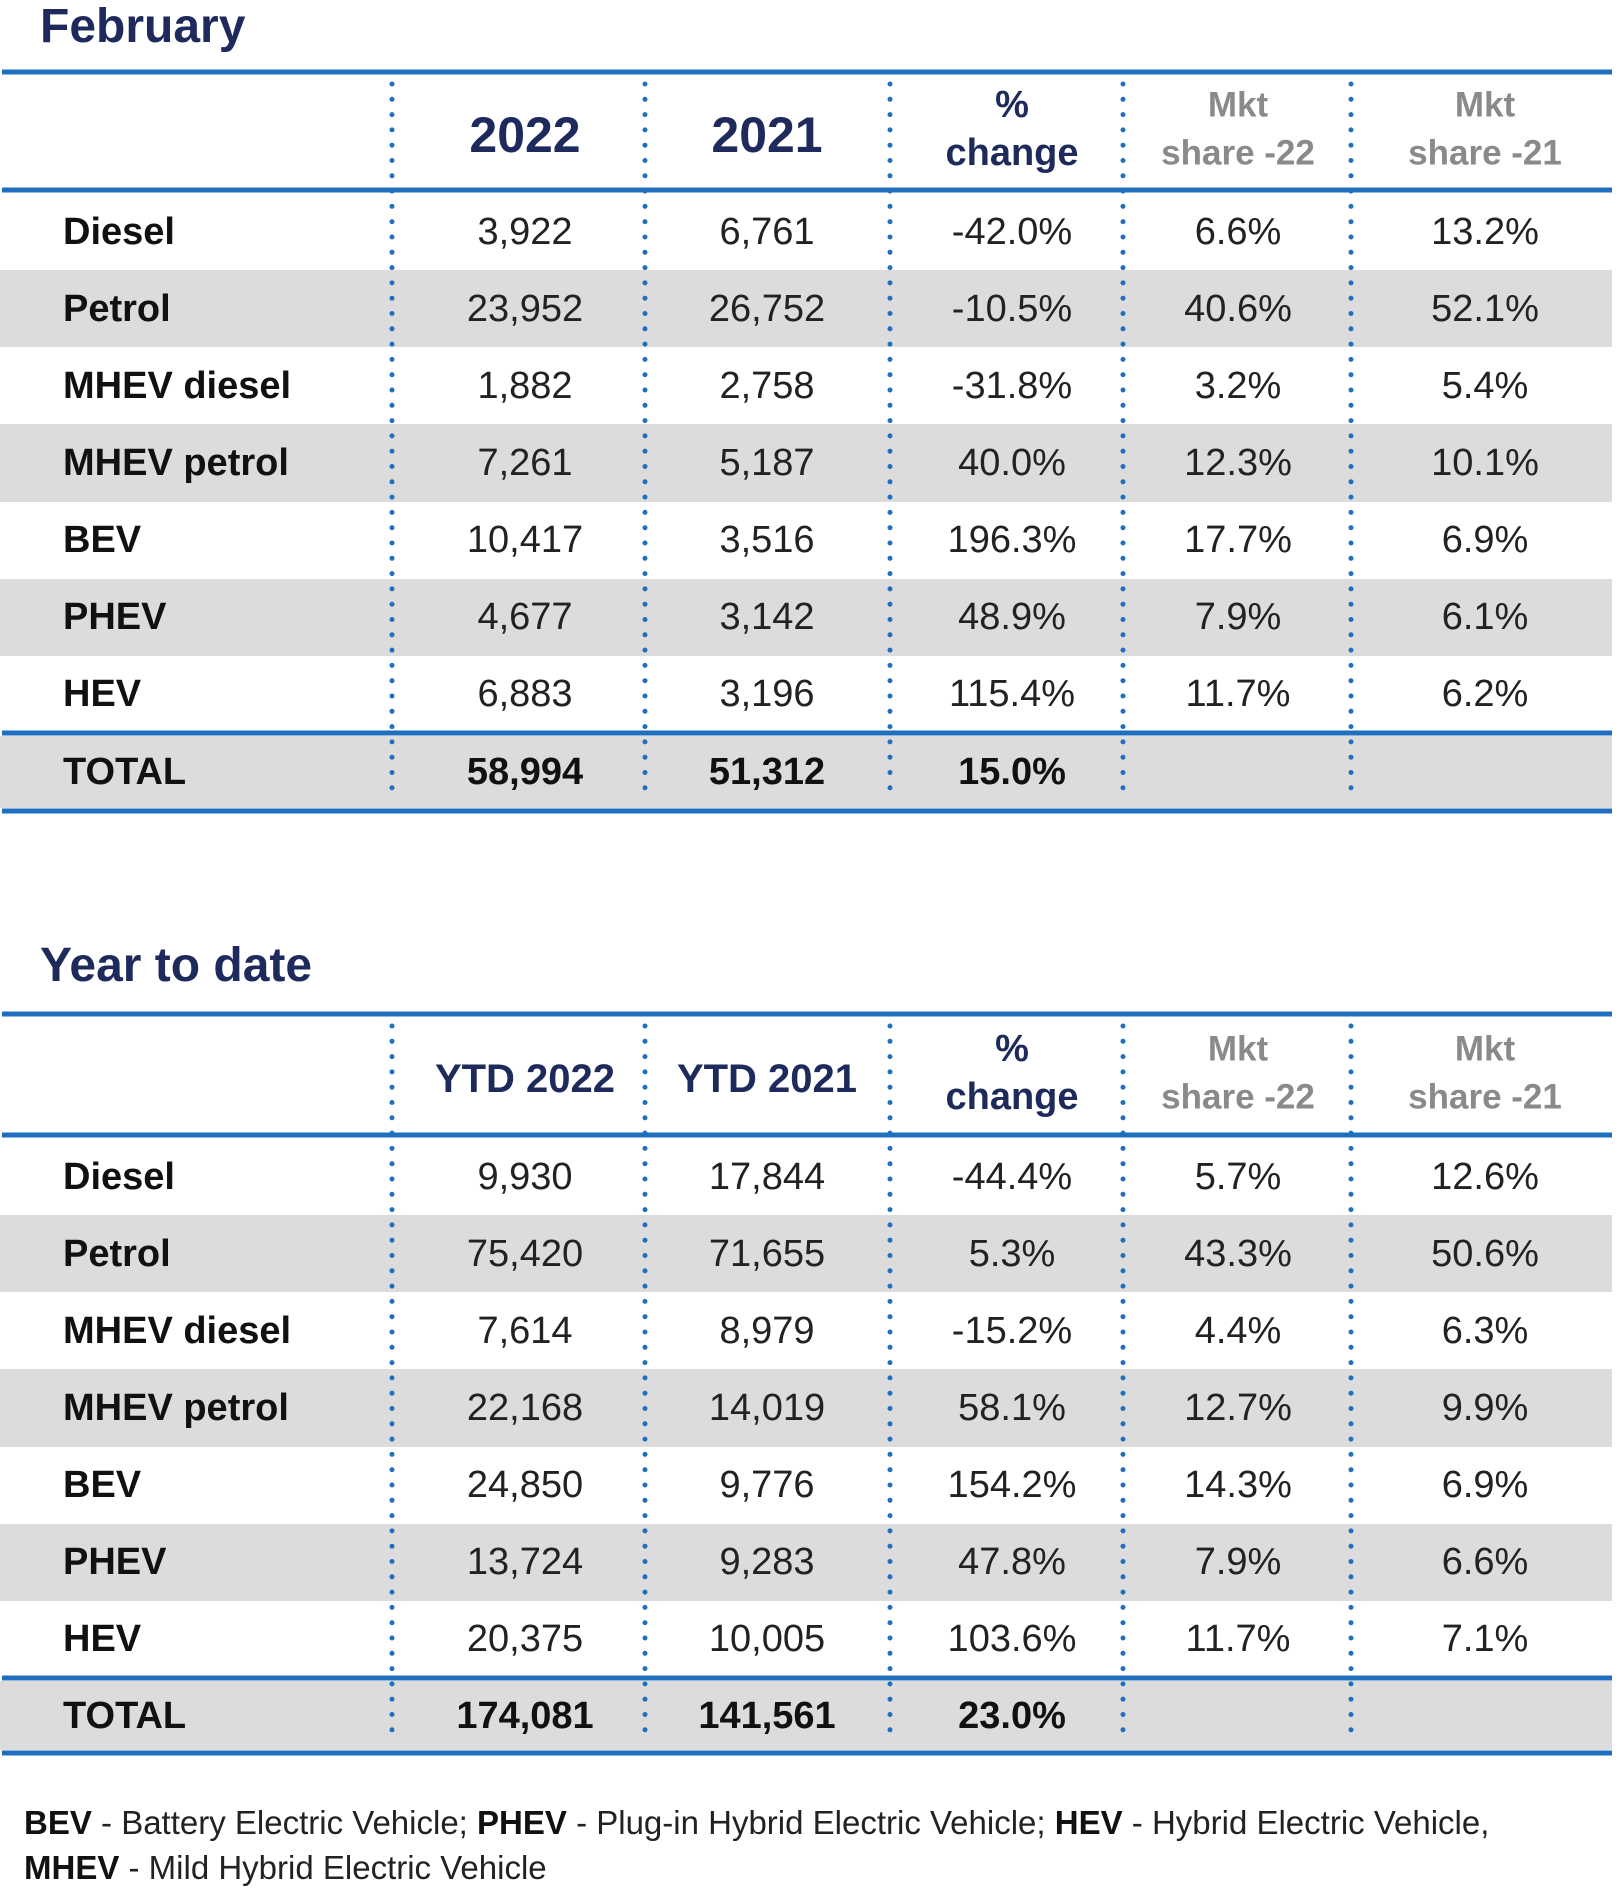  What do you see at coordinates (1012, 1253) in the screenshot?
I see `cell: 5.3%` at bounding box center [1012, 1253].